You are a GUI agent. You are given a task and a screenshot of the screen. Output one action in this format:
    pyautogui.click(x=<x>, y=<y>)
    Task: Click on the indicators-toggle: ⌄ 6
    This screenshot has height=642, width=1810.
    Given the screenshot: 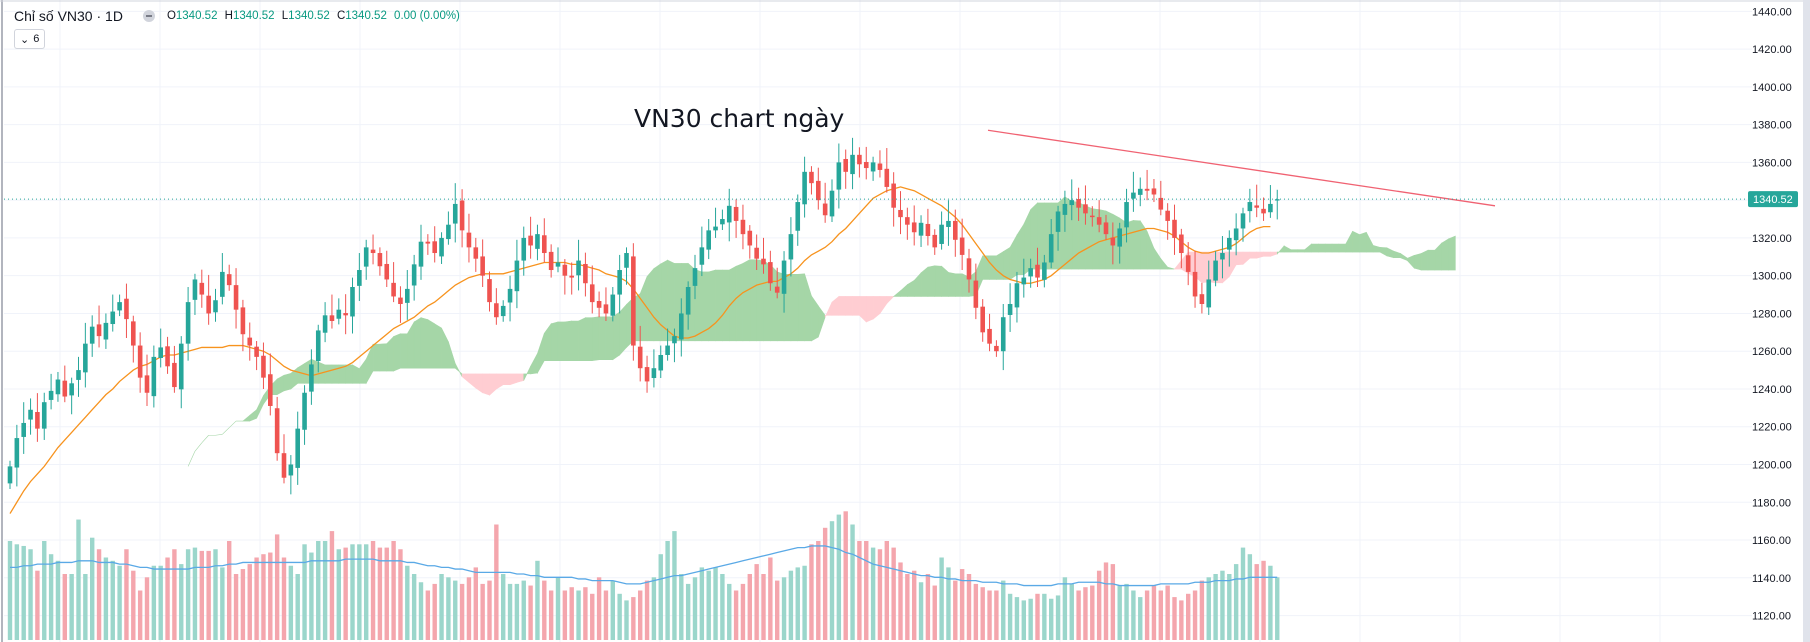 What is the action you would take?
    pyautogui.click(x=30, y=39)
    